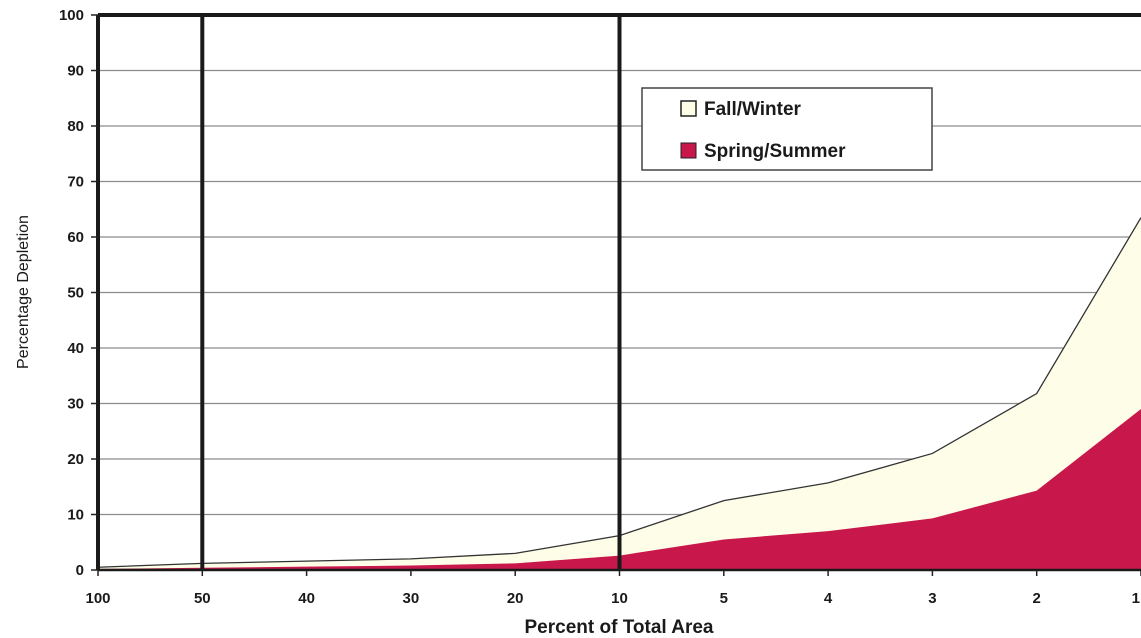  Describe the element at coordinates (80, 570) in the screenshot. I see `y-tick-label: 0` at that location.